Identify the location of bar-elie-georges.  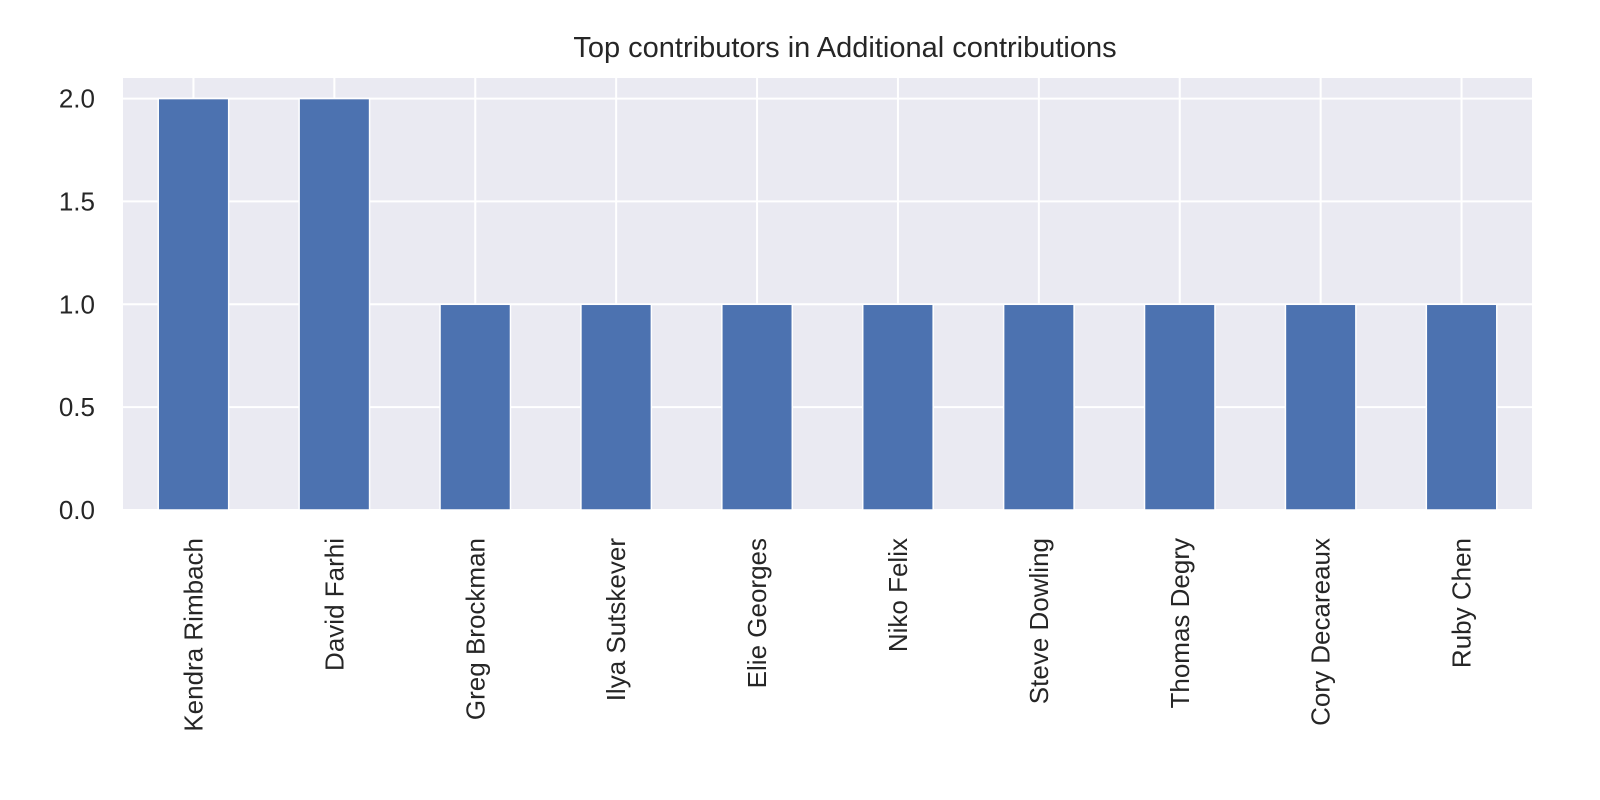
(757, 407).